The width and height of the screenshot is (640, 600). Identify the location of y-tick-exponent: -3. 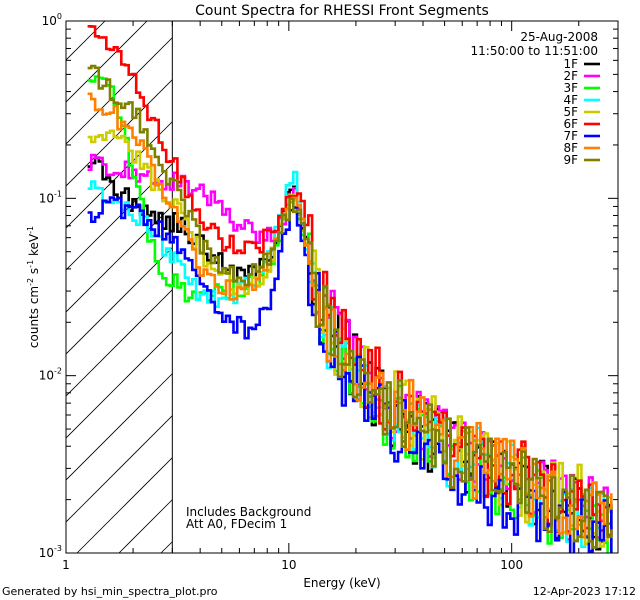
(58, 548).